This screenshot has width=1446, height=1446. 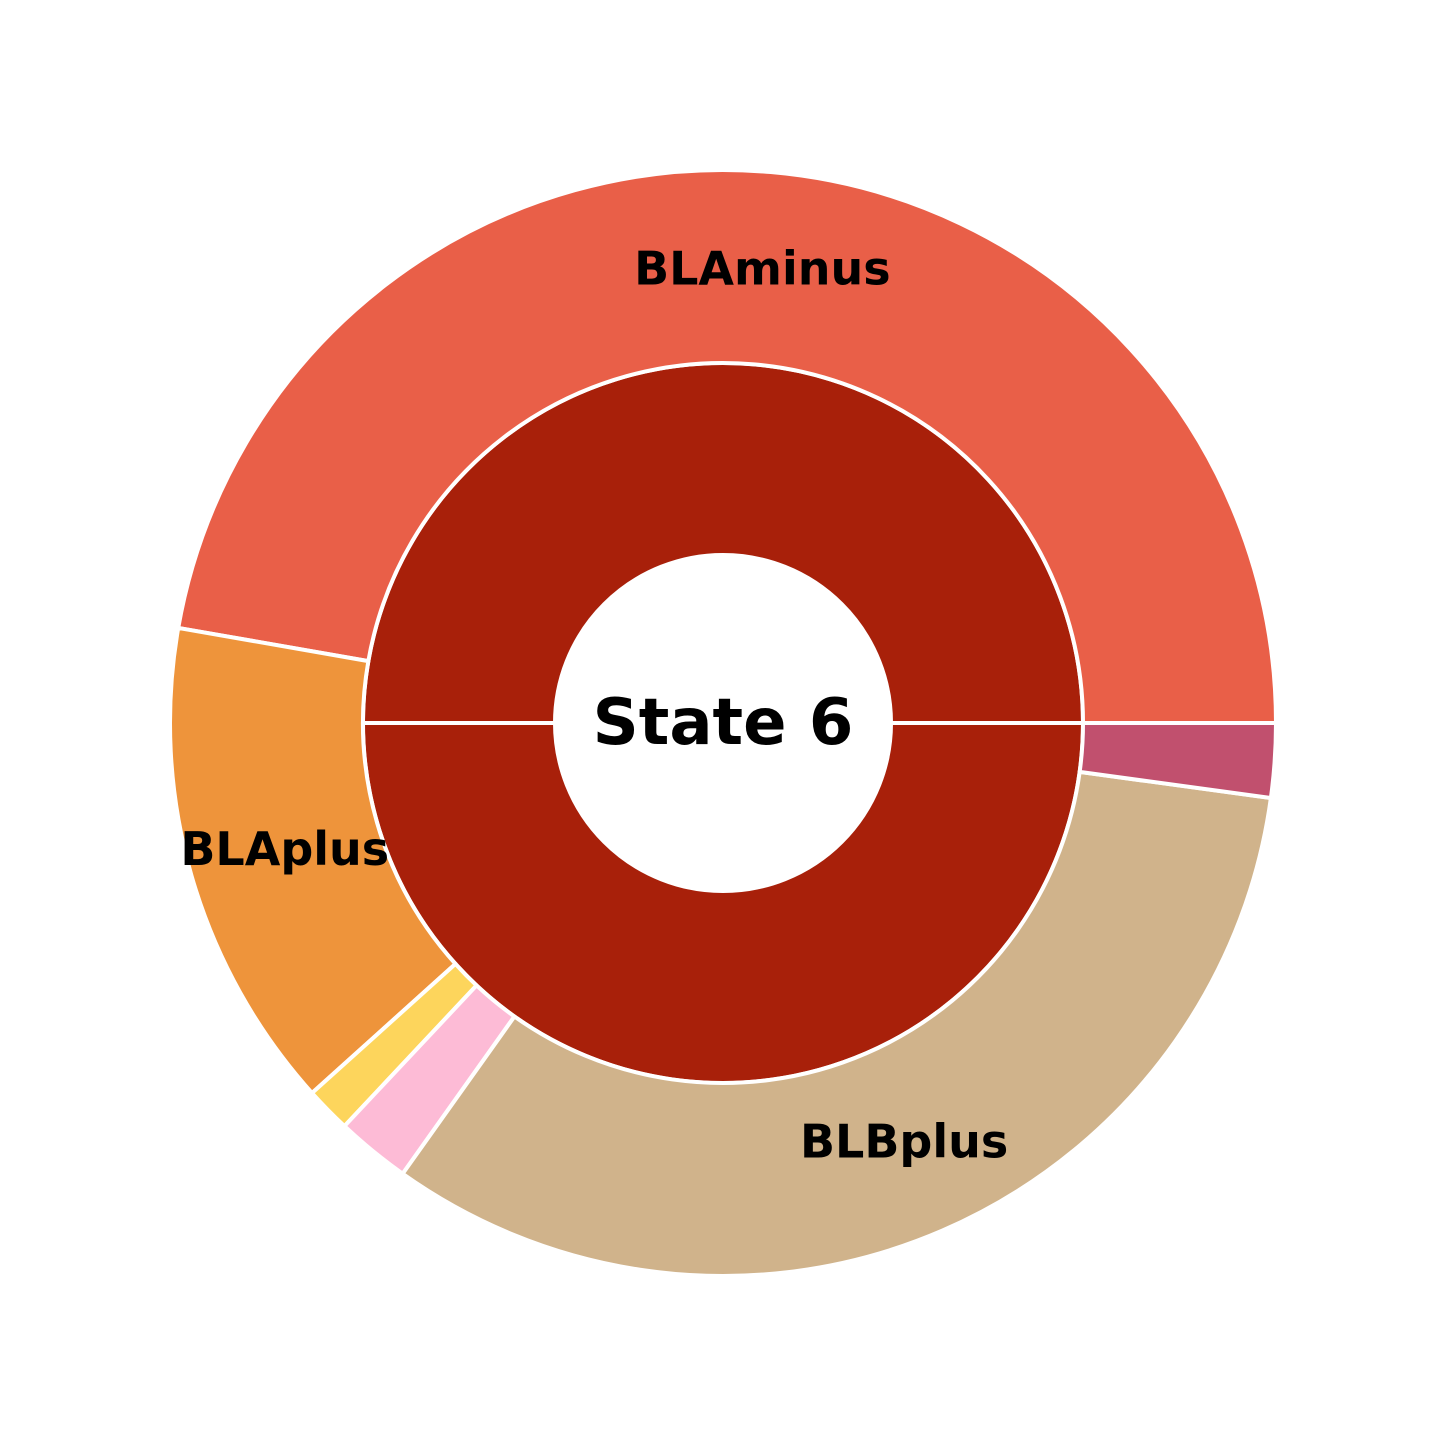 I want to click on slice-label-blbplus: BLBplus, so click(x=904, y=1141).